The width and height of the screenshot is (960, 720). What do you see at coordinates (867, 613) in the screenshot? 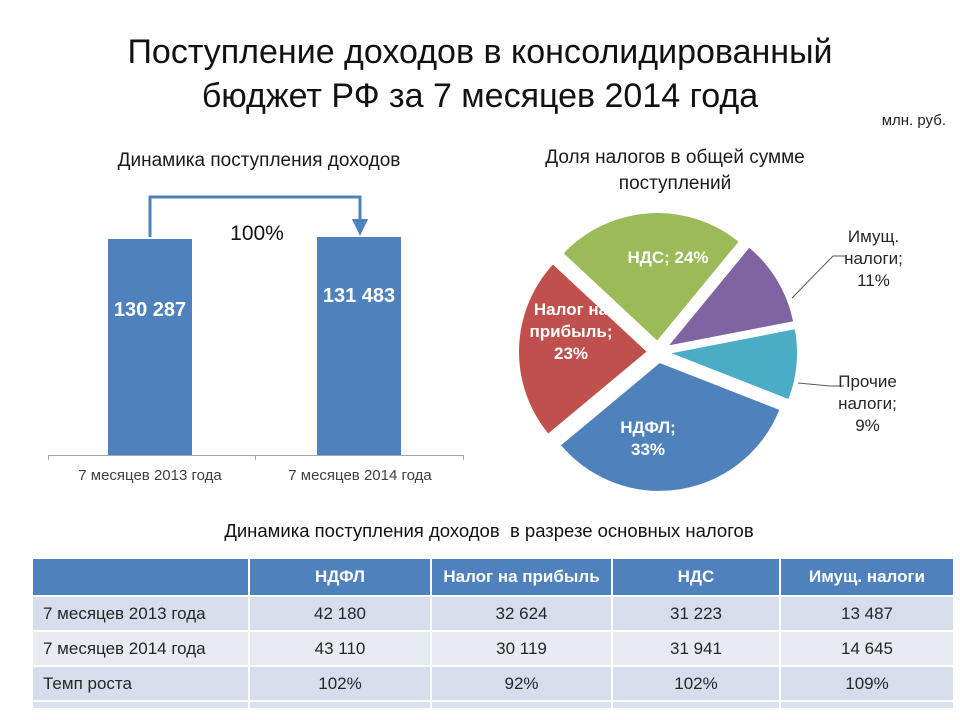
I see `table-cell: 13 487` at bounding box center [867, 613].